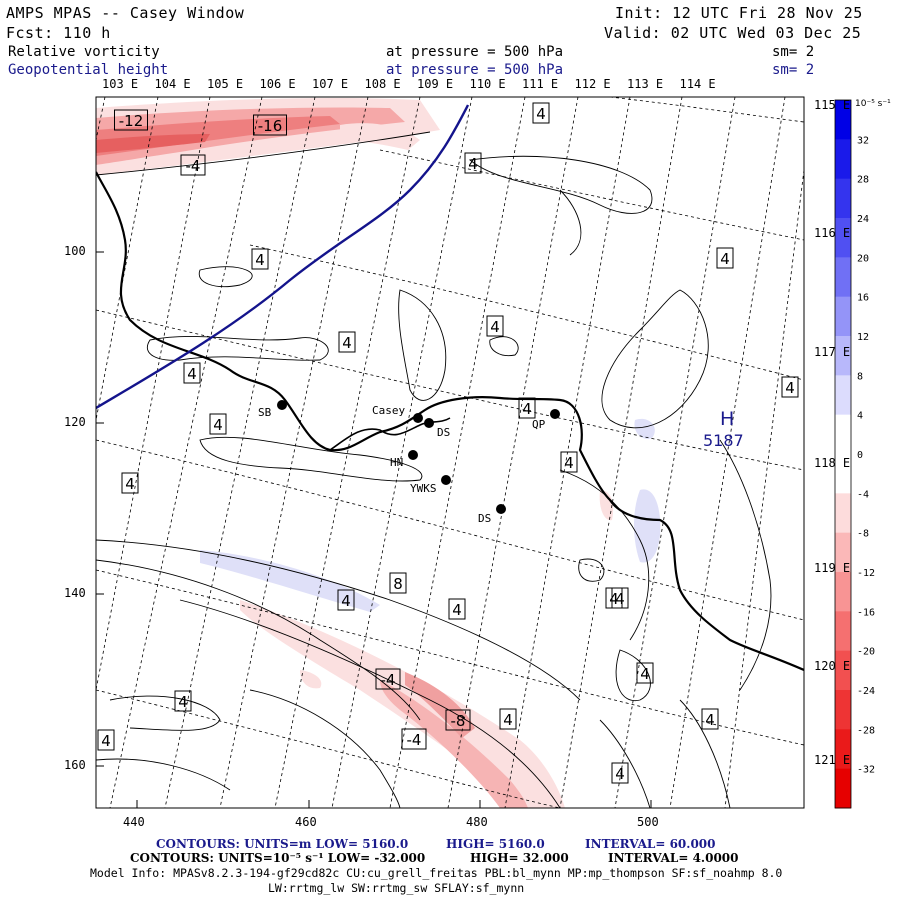  Describe the element at coordinates (866, 770) in the screenshot. I see `colorbar-tick-label: -32` at that location.